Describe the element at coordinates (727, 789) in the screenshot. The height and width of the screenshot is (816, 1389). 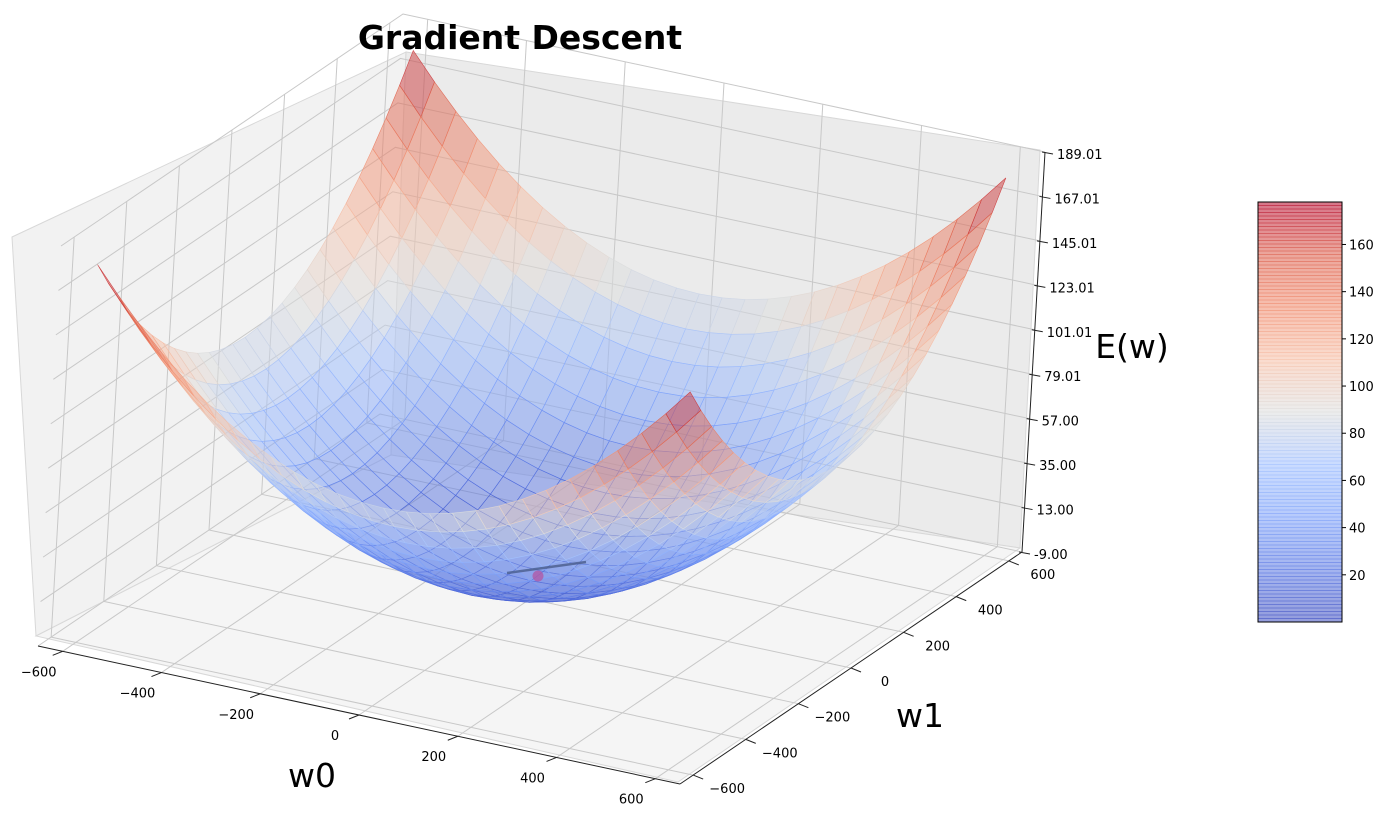
I see `y-tick-label: −600` at that location.